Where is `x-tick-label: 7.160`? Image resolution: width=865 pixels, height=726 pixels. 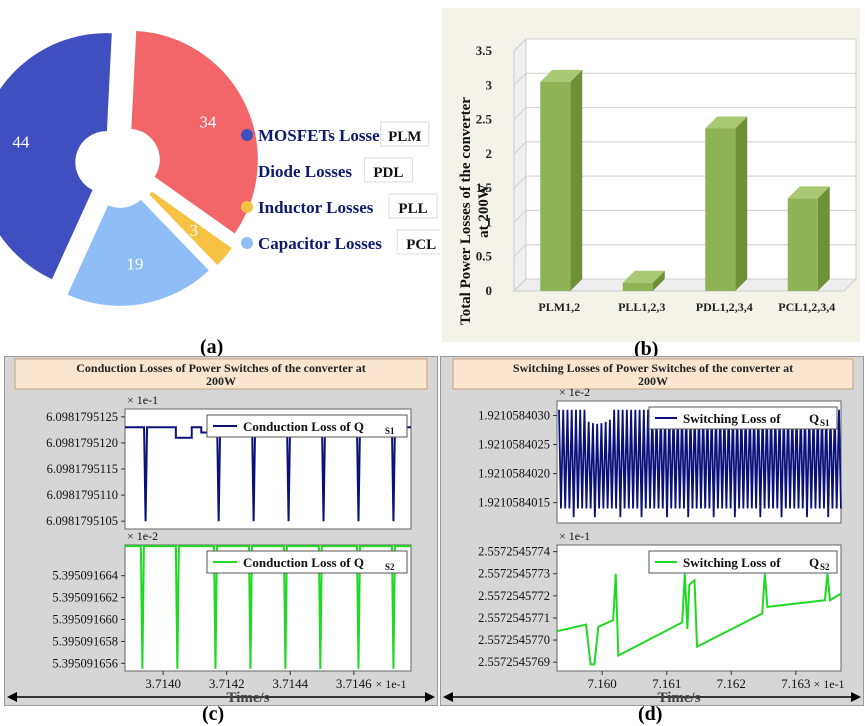
x-tick-label: 7.160 is located at coordinates (602, 683).